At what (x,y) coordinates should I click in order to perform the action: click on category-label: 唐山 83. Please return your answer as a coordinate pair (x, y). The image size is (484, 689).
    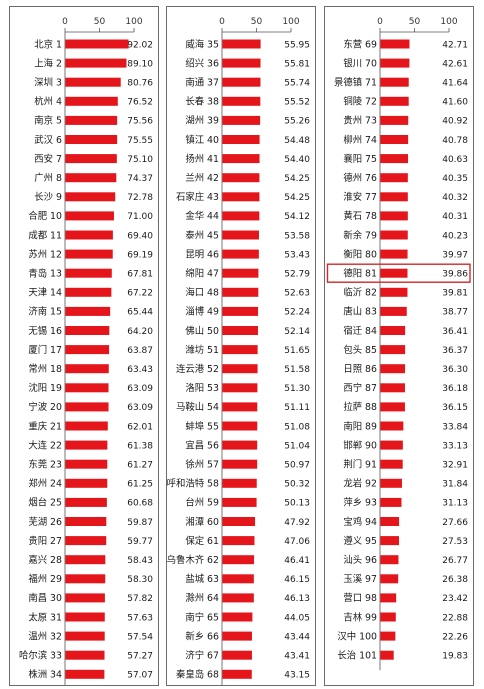
    Looking at the image, I should click on (360, 312).